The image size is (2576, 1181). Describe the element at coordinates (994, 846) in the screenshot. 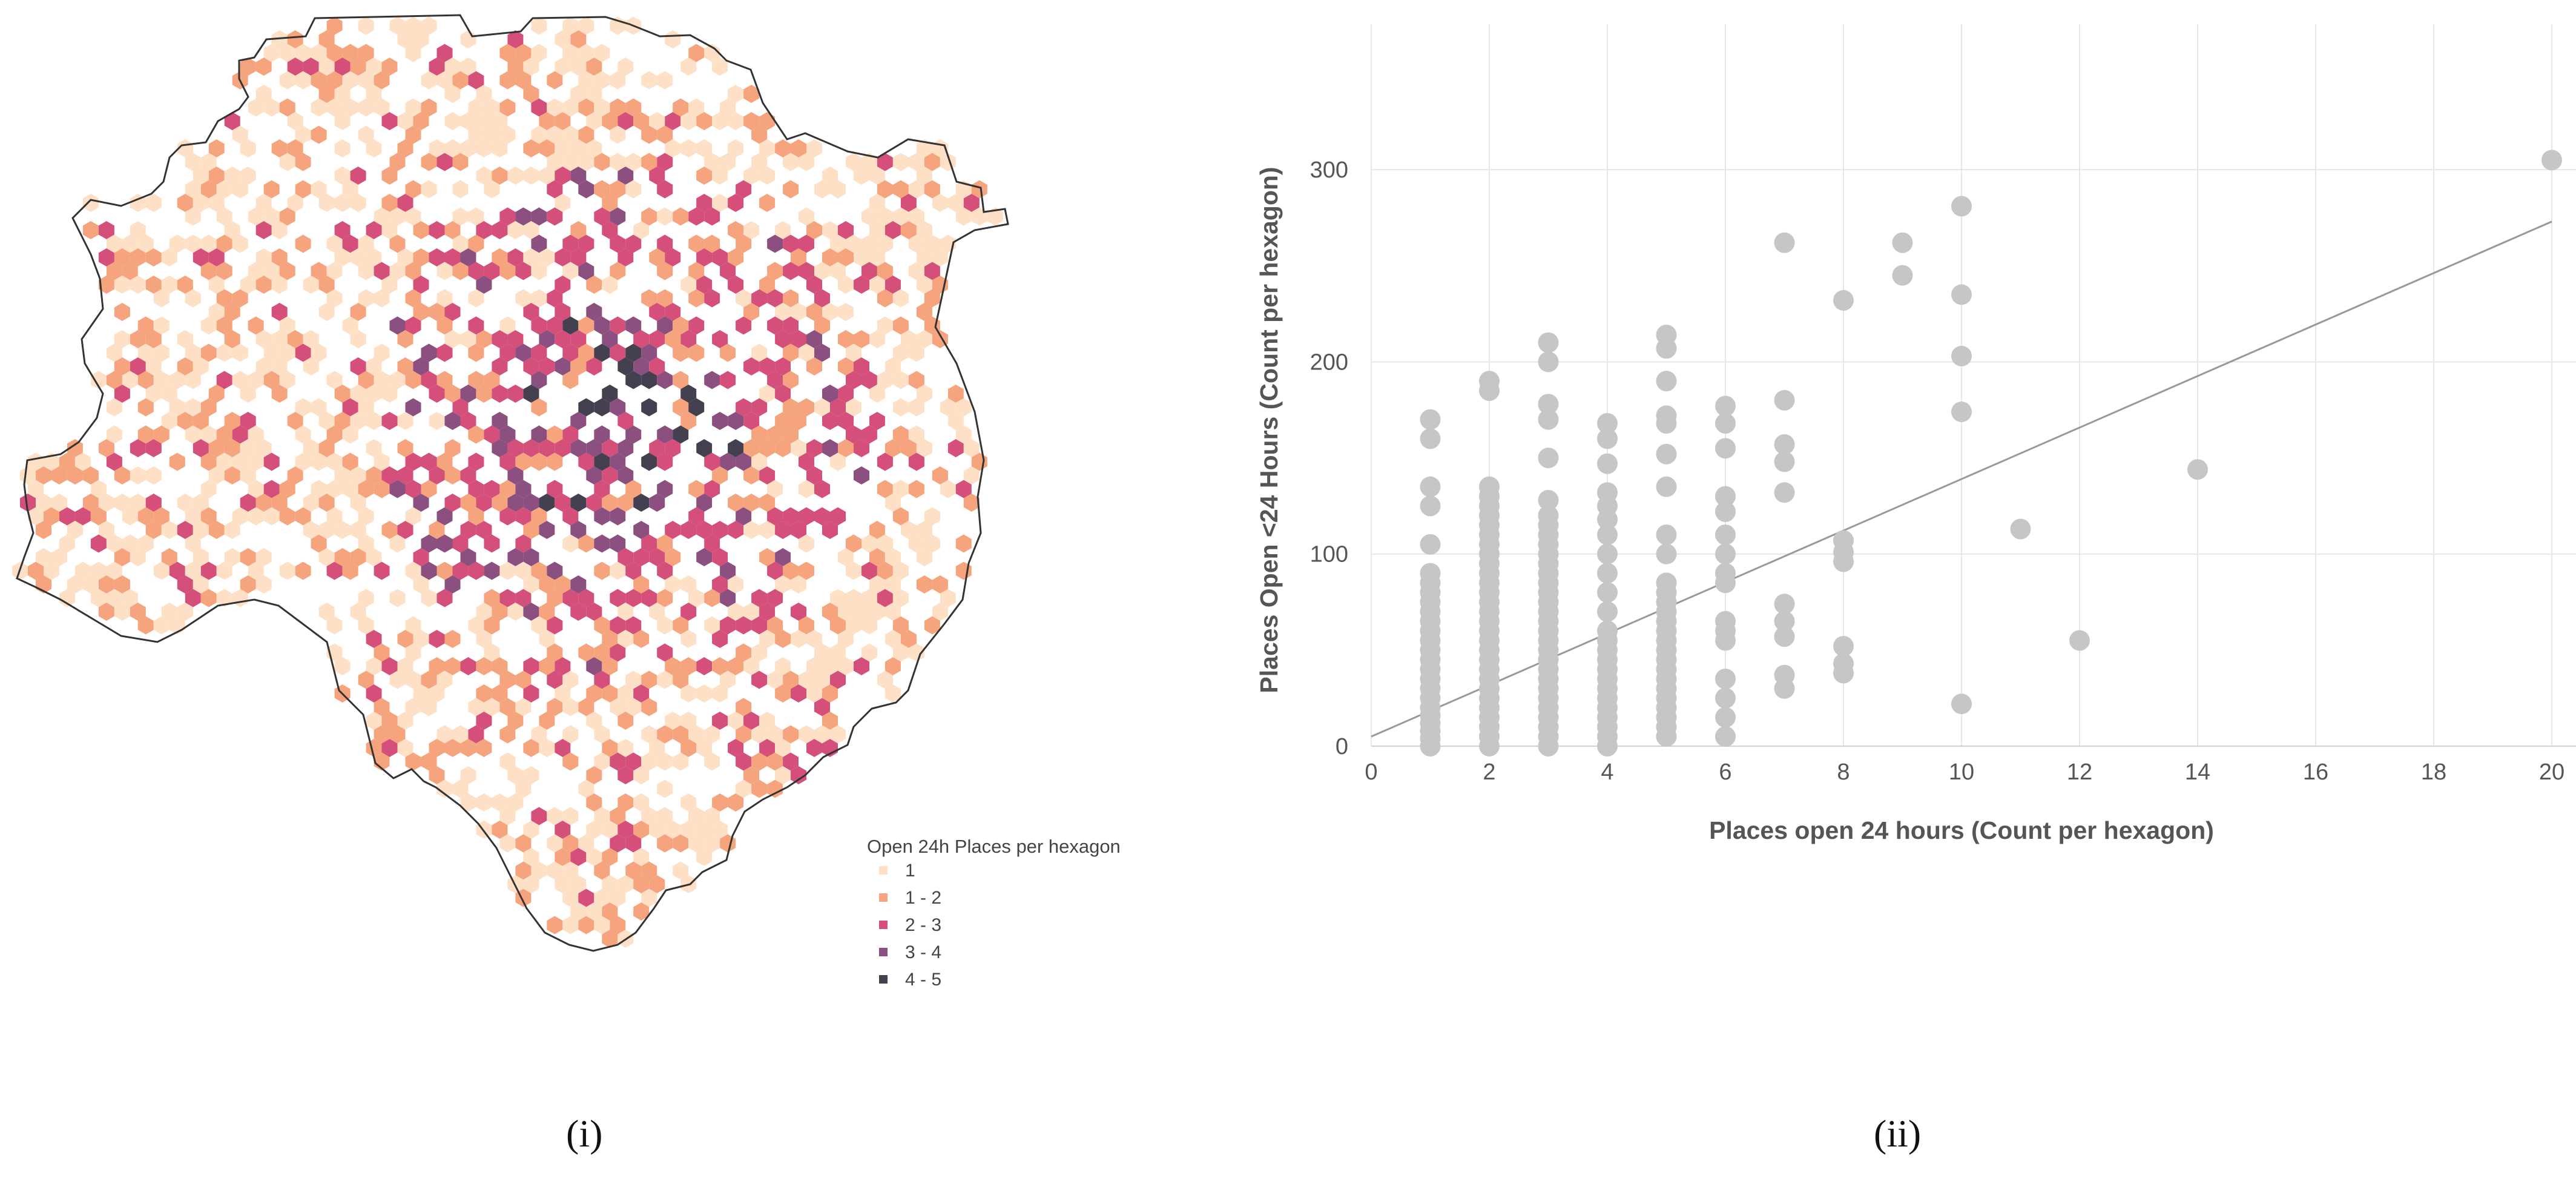

I see `legend-title: Open 24h Places per hexagon` at that location.